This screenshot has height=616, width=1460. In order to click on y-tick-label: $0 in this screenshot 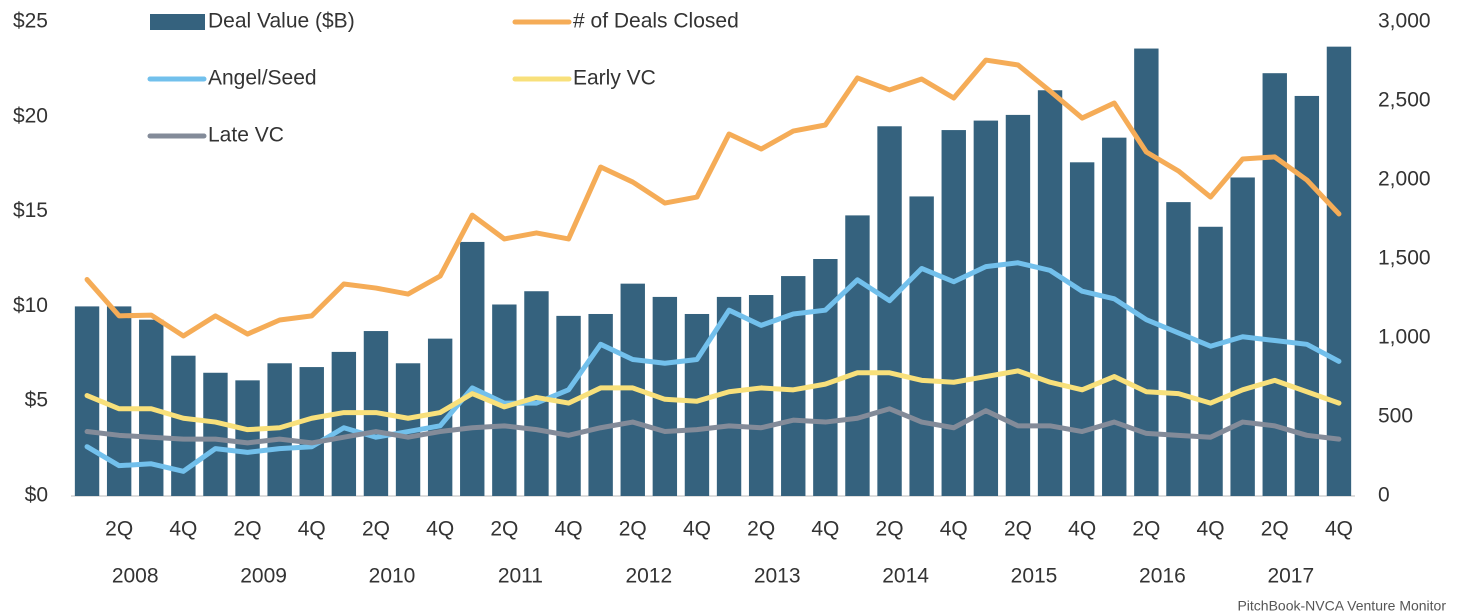, I will do `click(36, 495)`.